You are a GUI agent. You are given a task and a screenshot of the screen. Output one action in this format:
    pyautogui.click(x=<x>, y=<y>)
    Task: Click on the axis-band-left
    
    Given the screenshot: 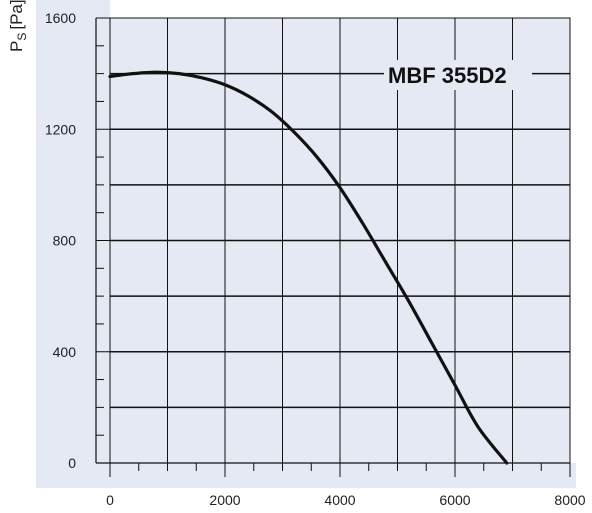 What is the action you would take?
    pyautogui.click(x=73, y=244)
    